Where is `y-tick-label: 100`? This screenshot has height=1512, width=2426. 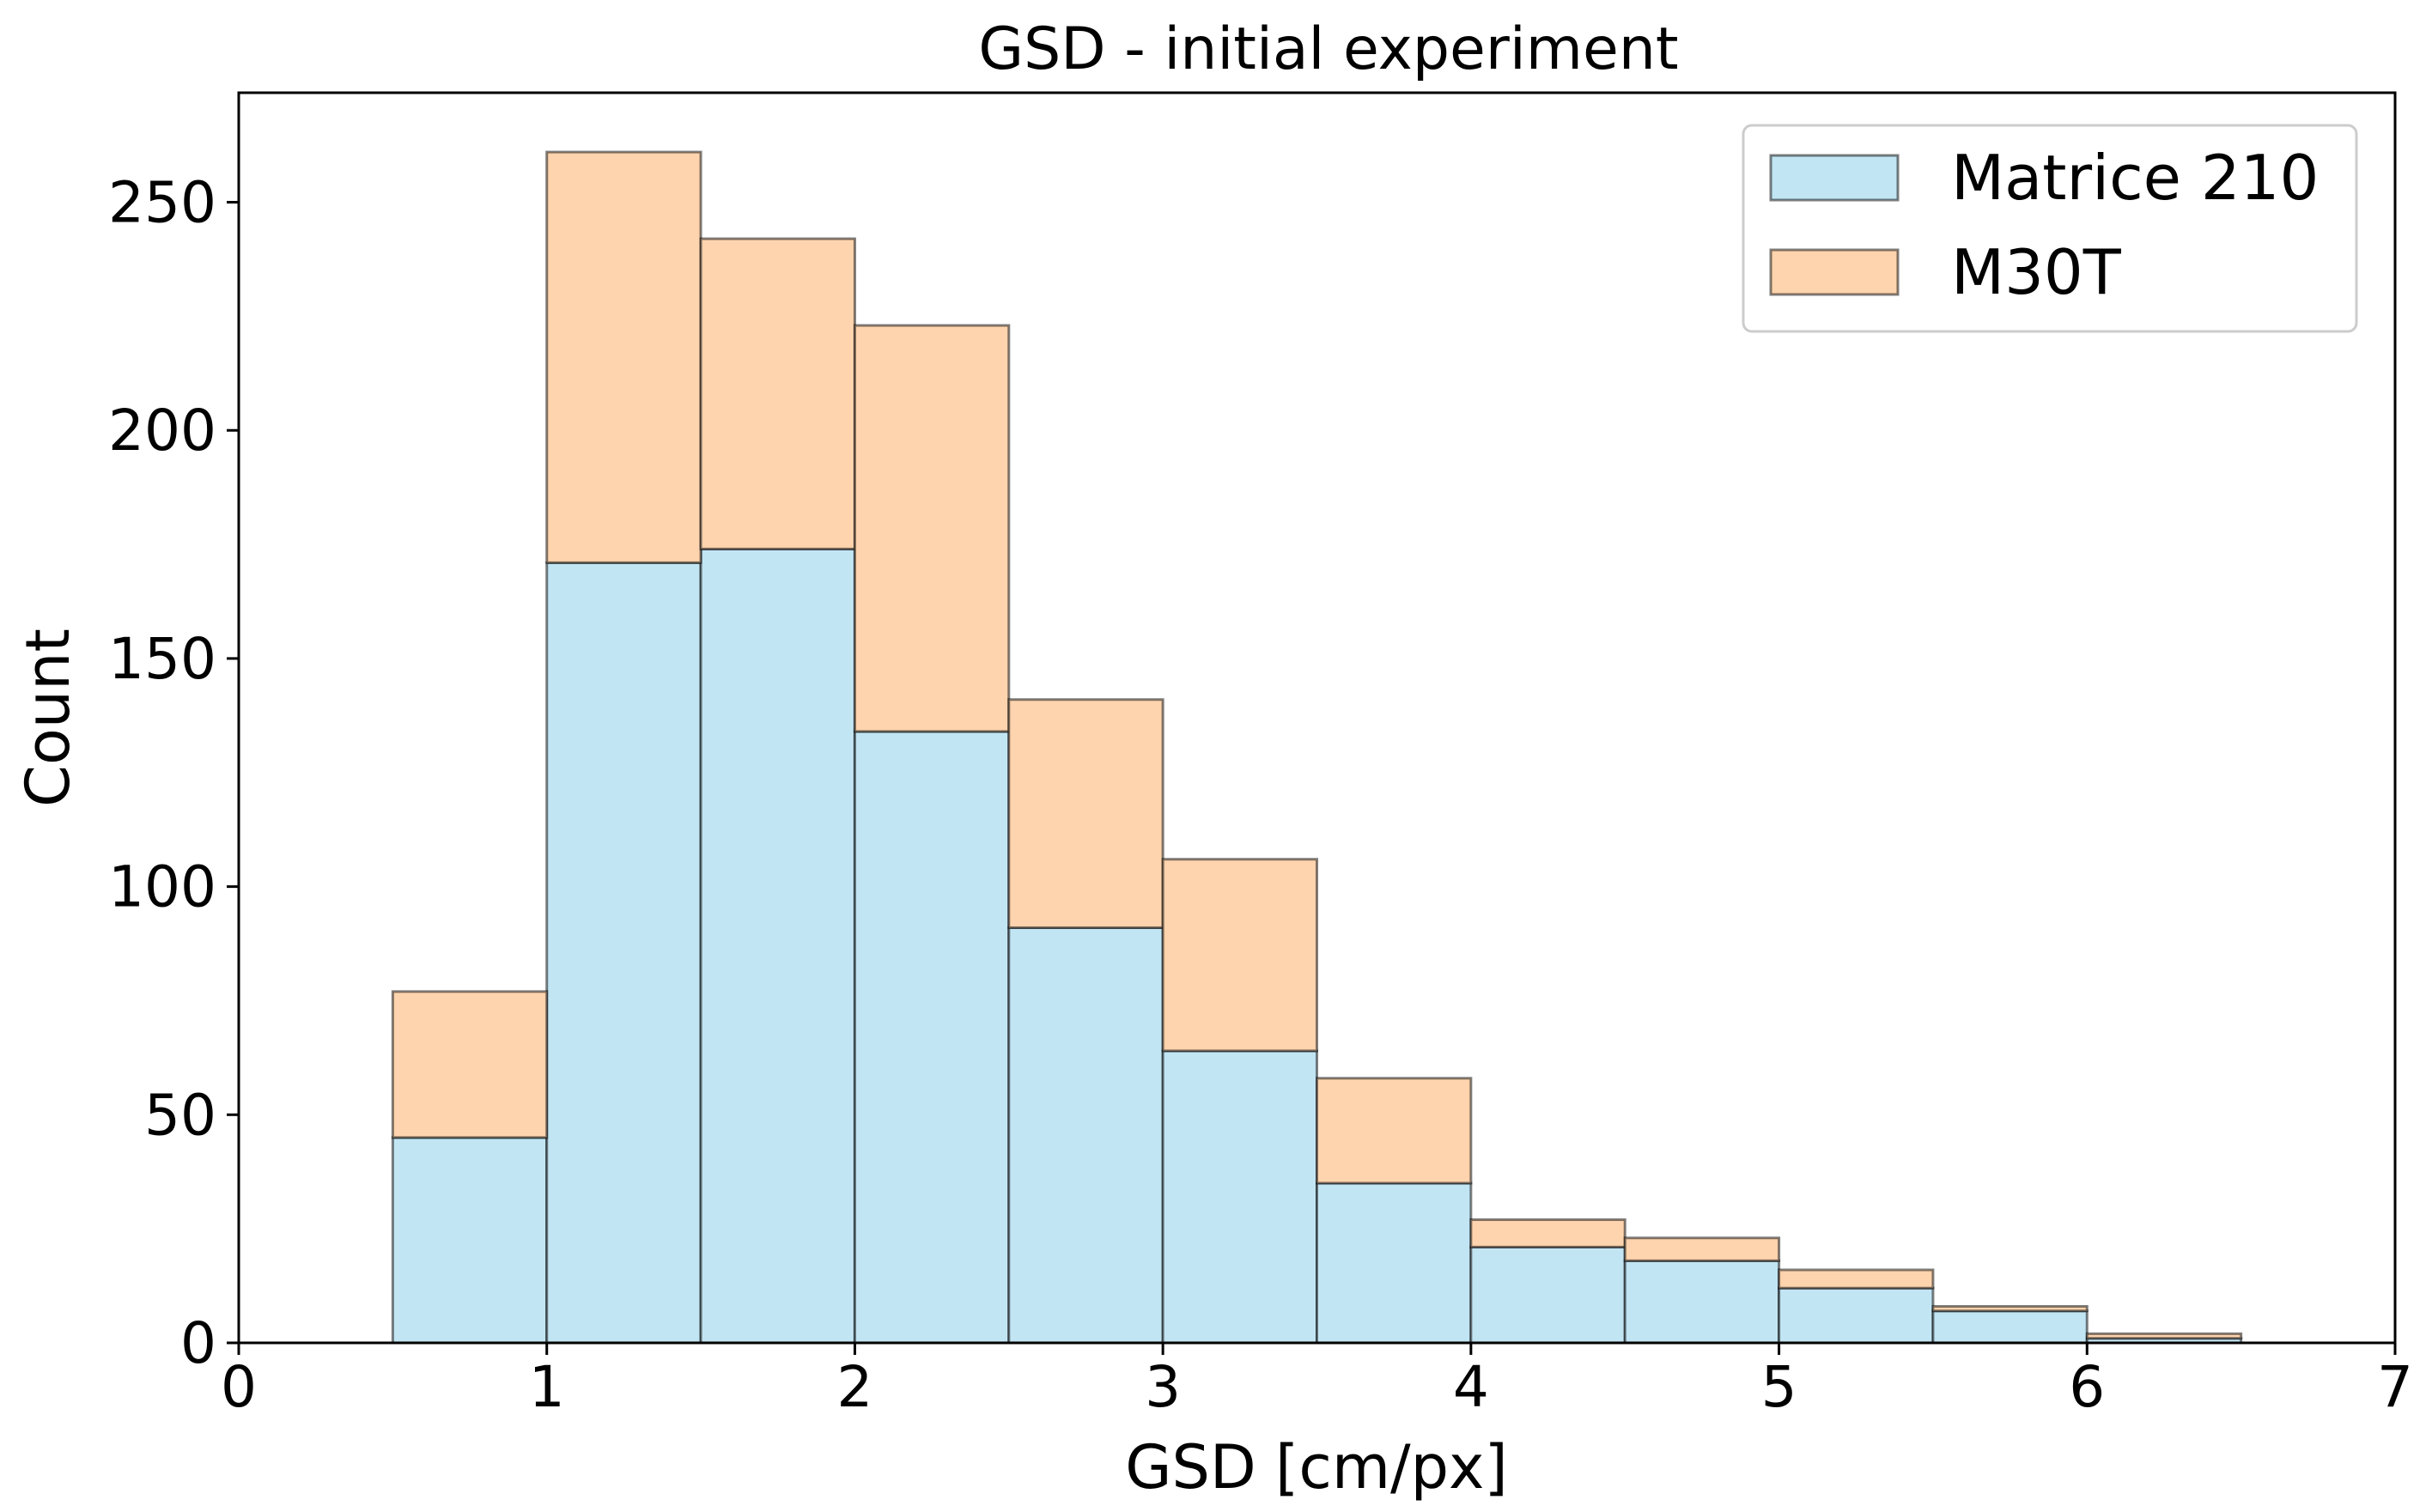
y-tick-label: 100 is located at coordinates (162, 887).